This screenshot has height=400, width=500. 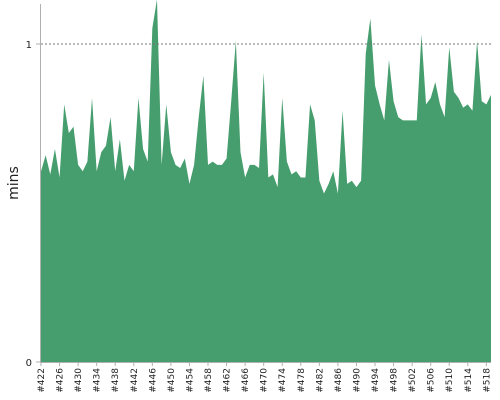 I want to click on x-tick-label: #502, so click(x=413, y=380).